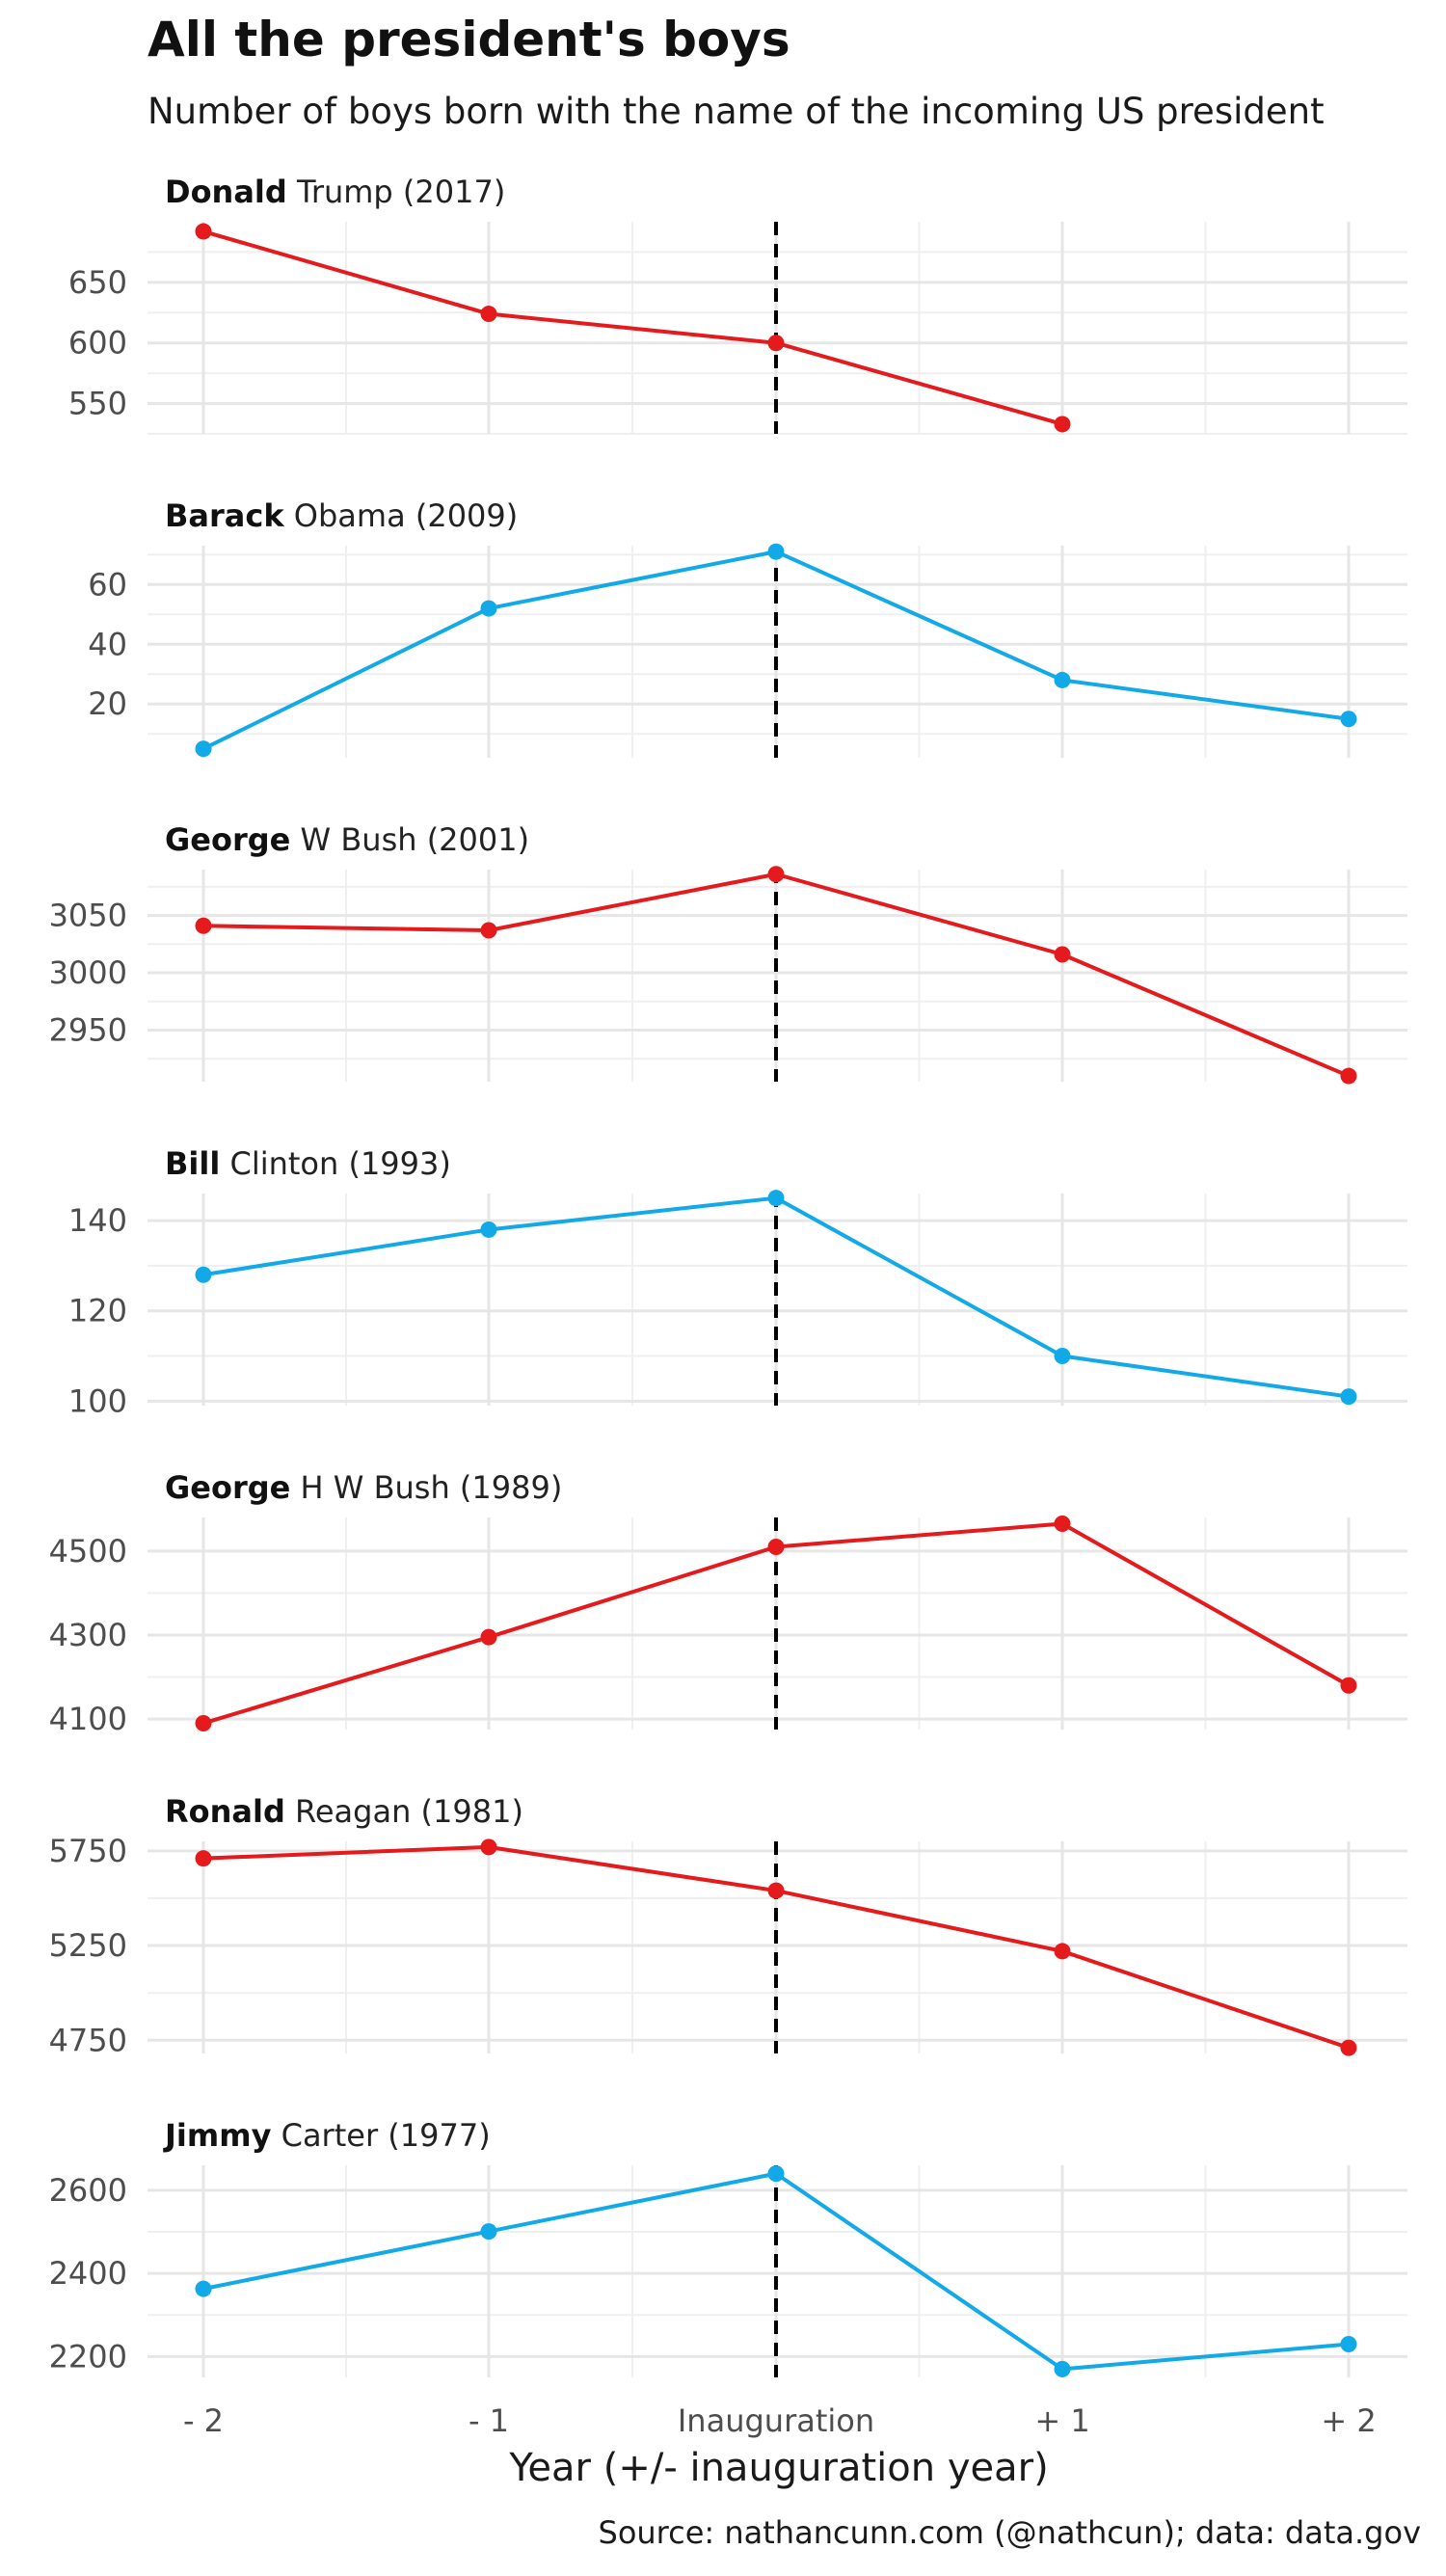 The image size is (1446, 2576). I want to click on x-tick-label: + 2, so click(1349, 2421).